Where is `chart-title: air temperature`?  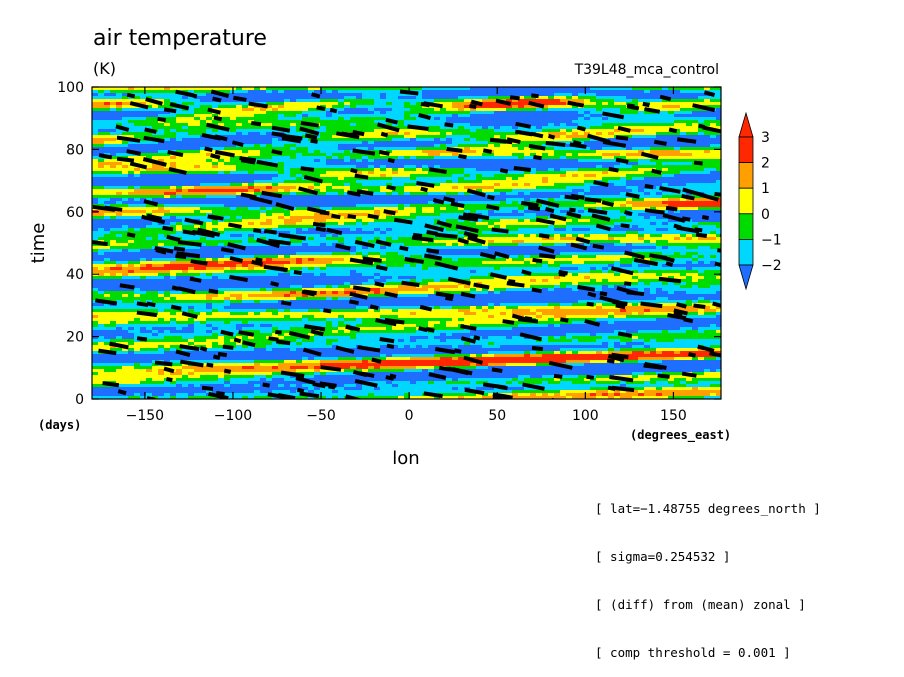
chart-title: air temperature is located at coordinates (180, 38).